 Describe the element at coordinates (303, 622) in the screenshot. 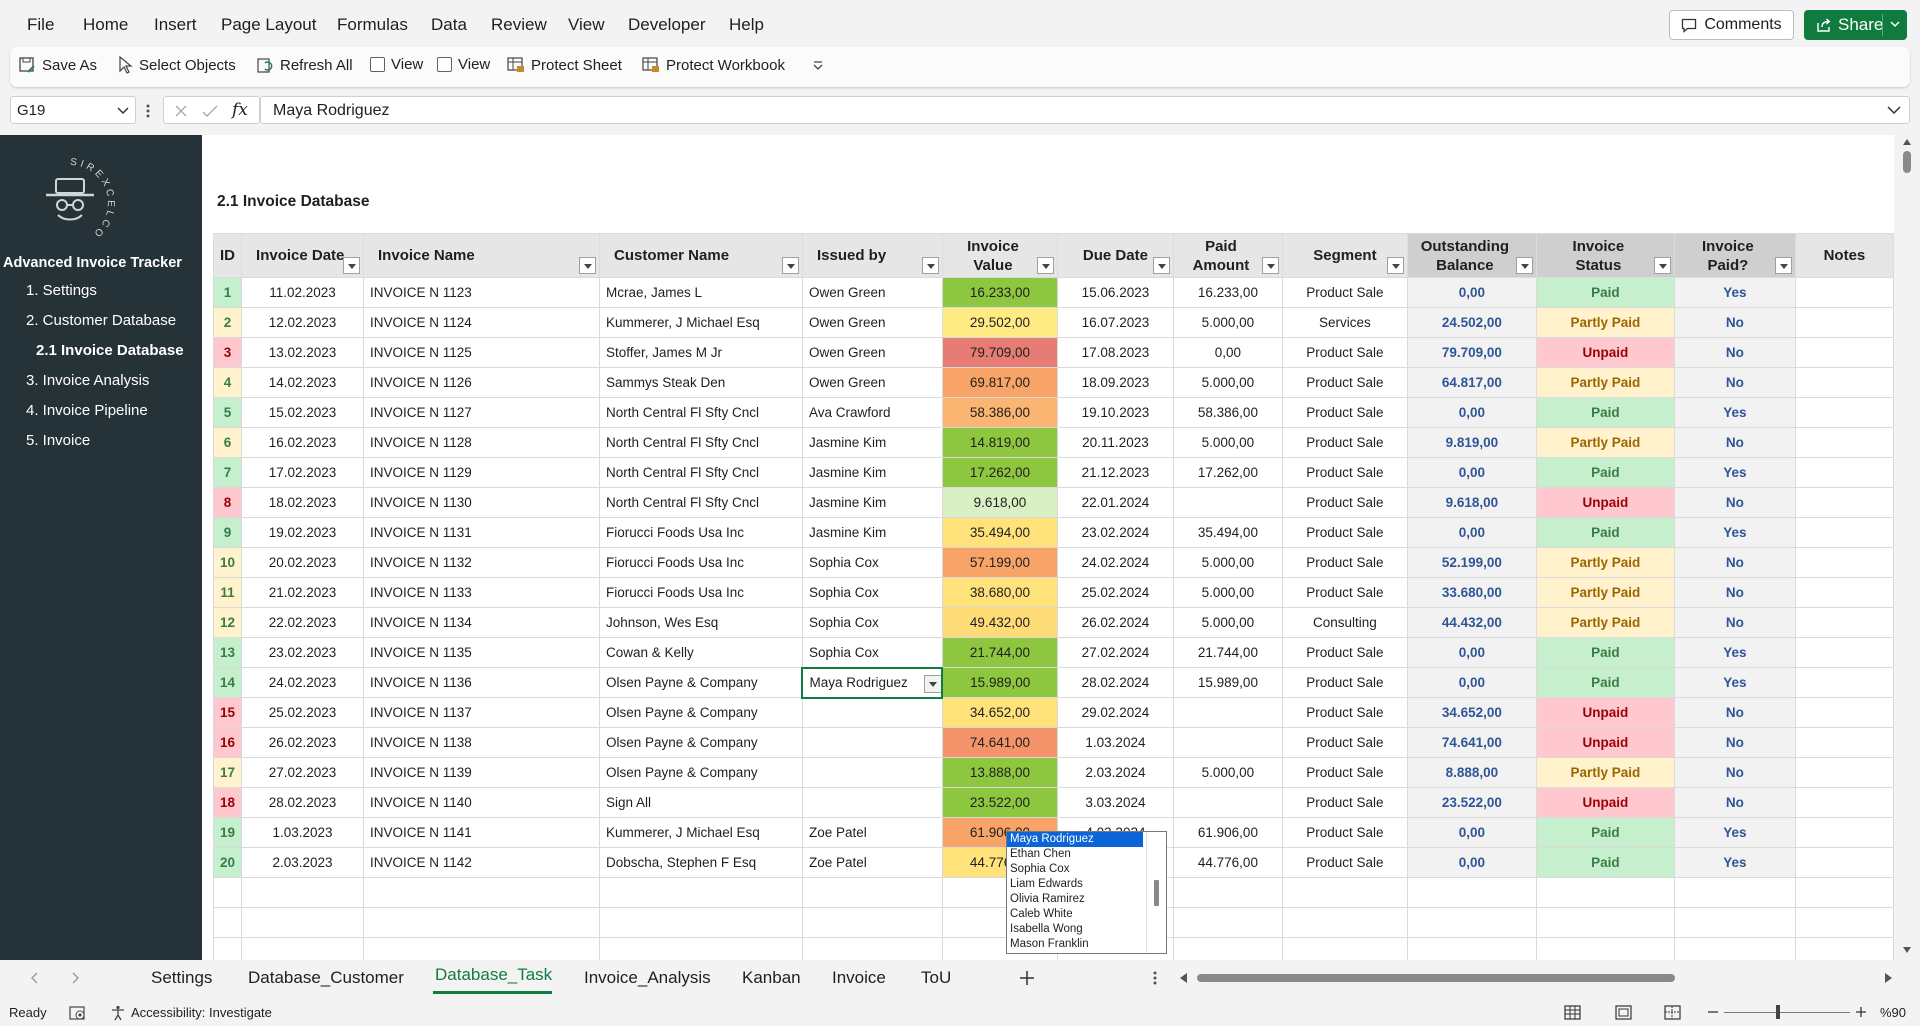

I see `cell-invoice-date: 22.02.2023` at that location.